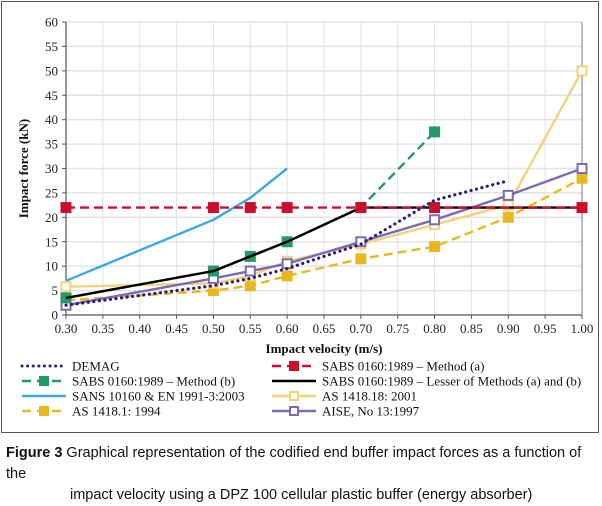 The image size is (602, 506). What do you see at coordinates (102, 328) in the screenshot?
I see `x-tick-label: 0.35` at bounding box center [102, 328].